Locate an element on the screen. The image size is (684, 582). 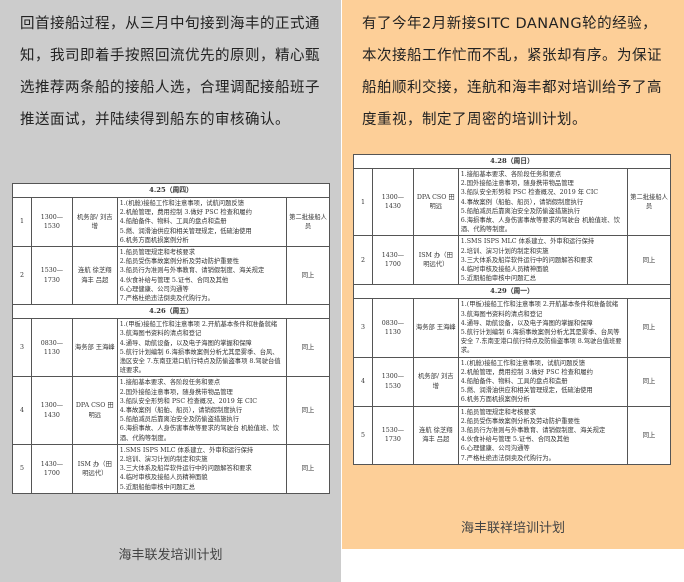
day-header-row: 4.29（周一） is located at coordinates (512, 292).